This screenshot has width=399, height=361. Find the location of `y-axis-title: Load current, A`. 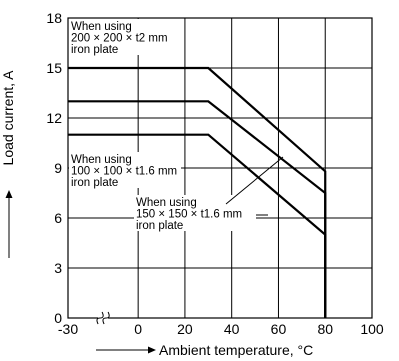

y-axis-title: Load current, A is located at coordinates (8, 118).